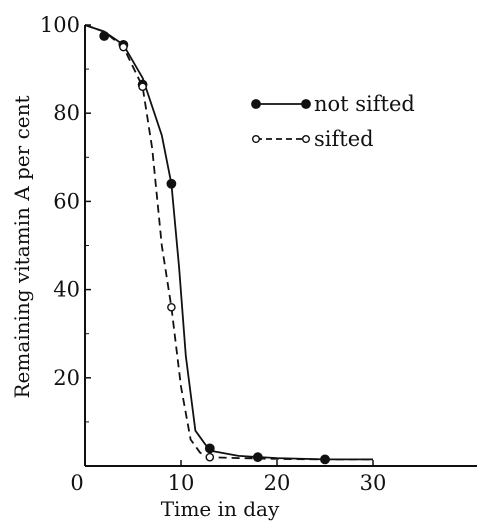  What do you see at coordinates (76, 483) in the screenshot?
I see `x-tick-label: 0` at bounding box center [76, 483].